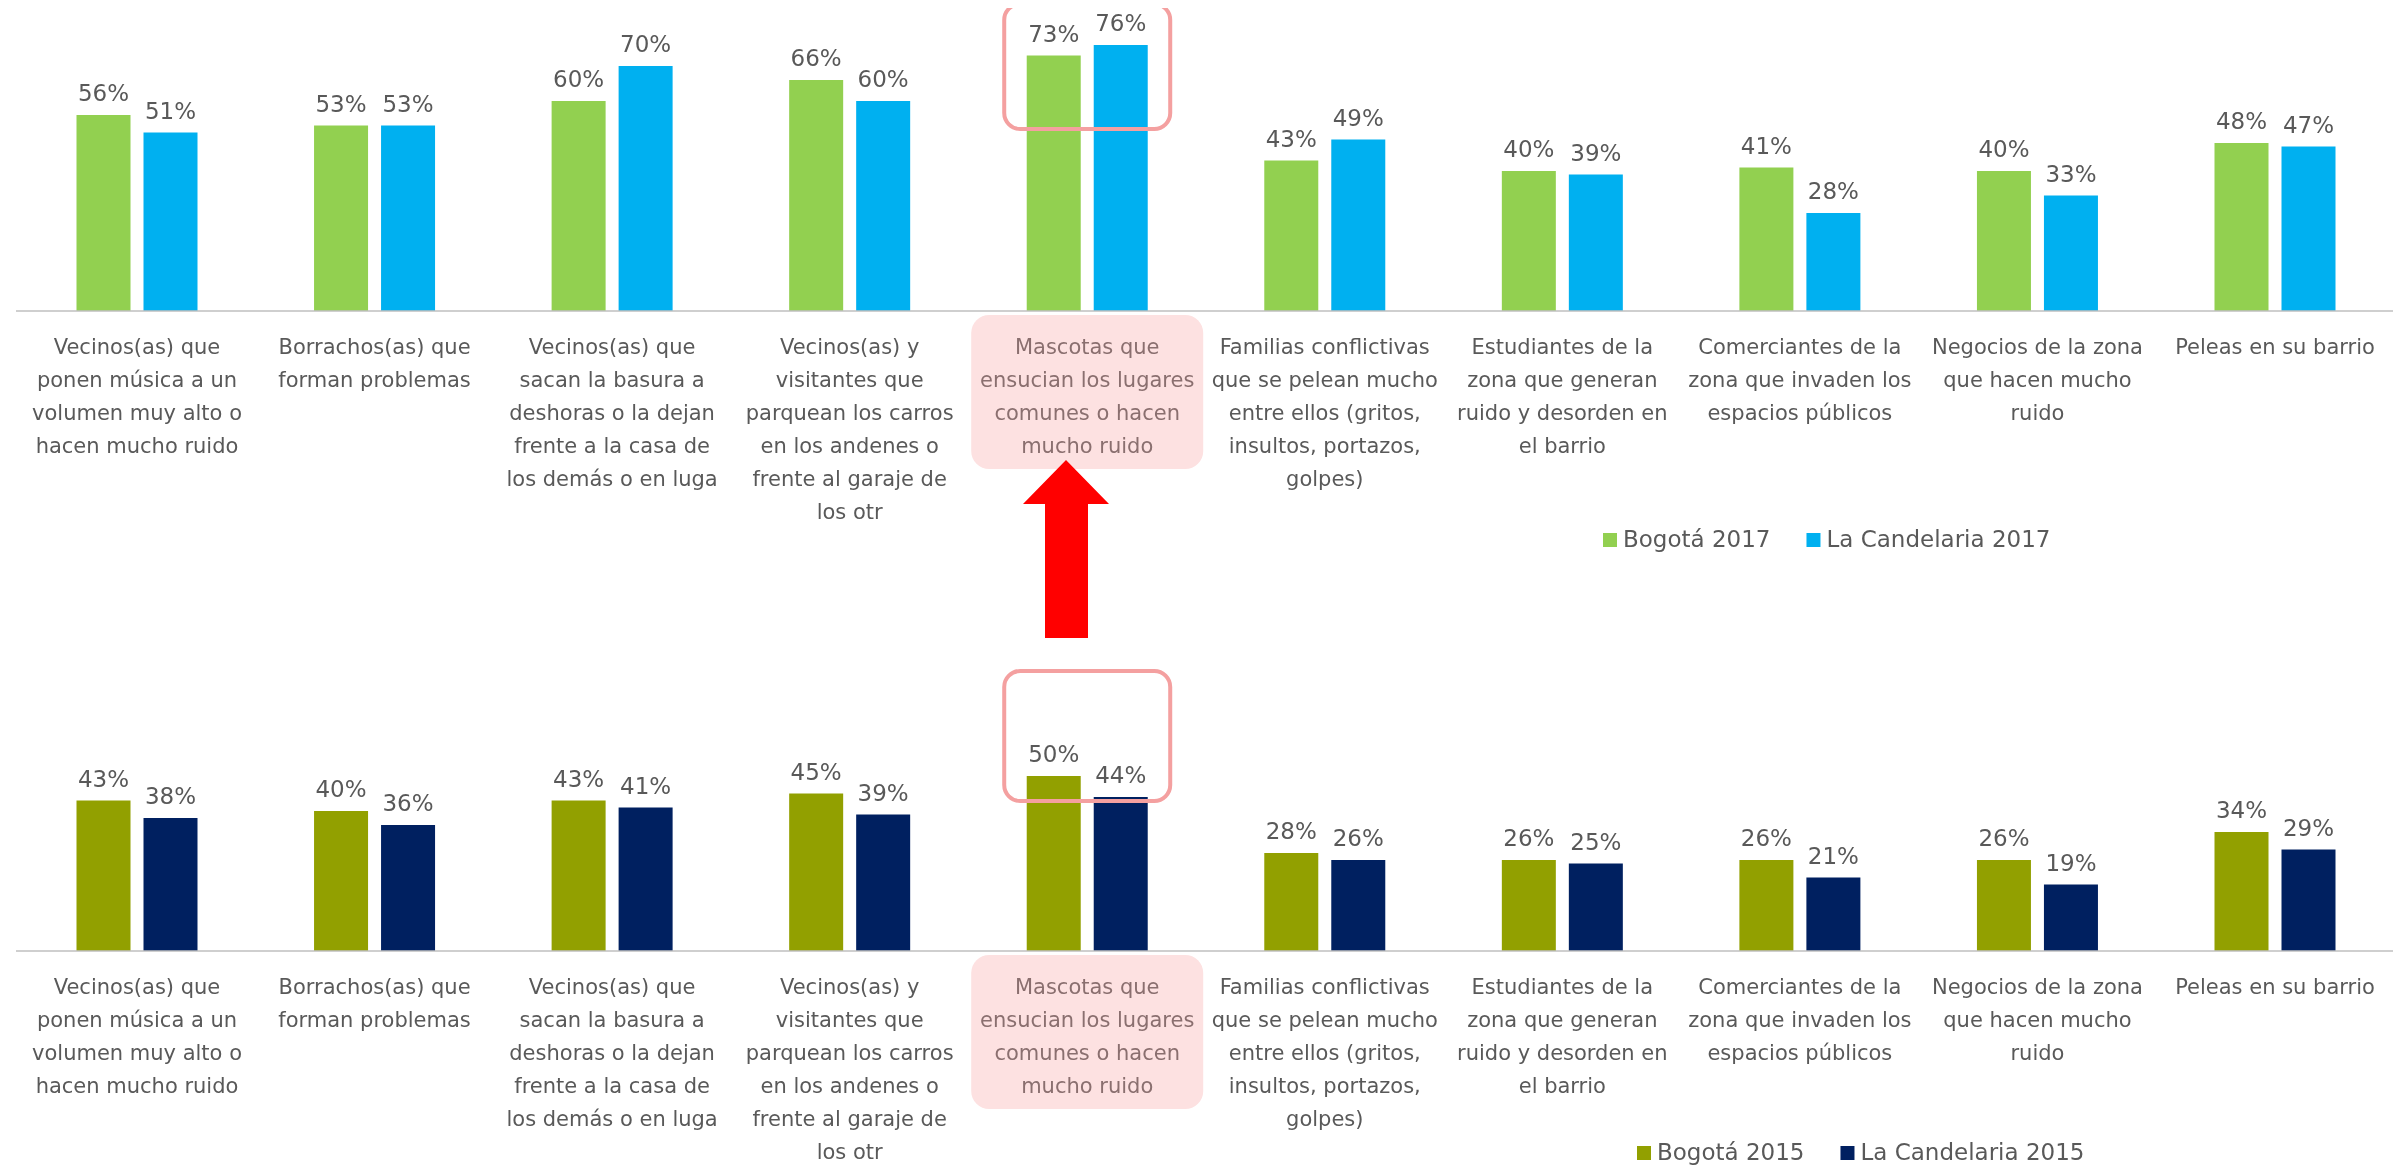 Image resolution: width=2405 pixels, height=1167 pixels. What do you see at coordinates (1121, 775) in the screenshot?
I see `data-label: 44%` at bounding box center [1121, 775].